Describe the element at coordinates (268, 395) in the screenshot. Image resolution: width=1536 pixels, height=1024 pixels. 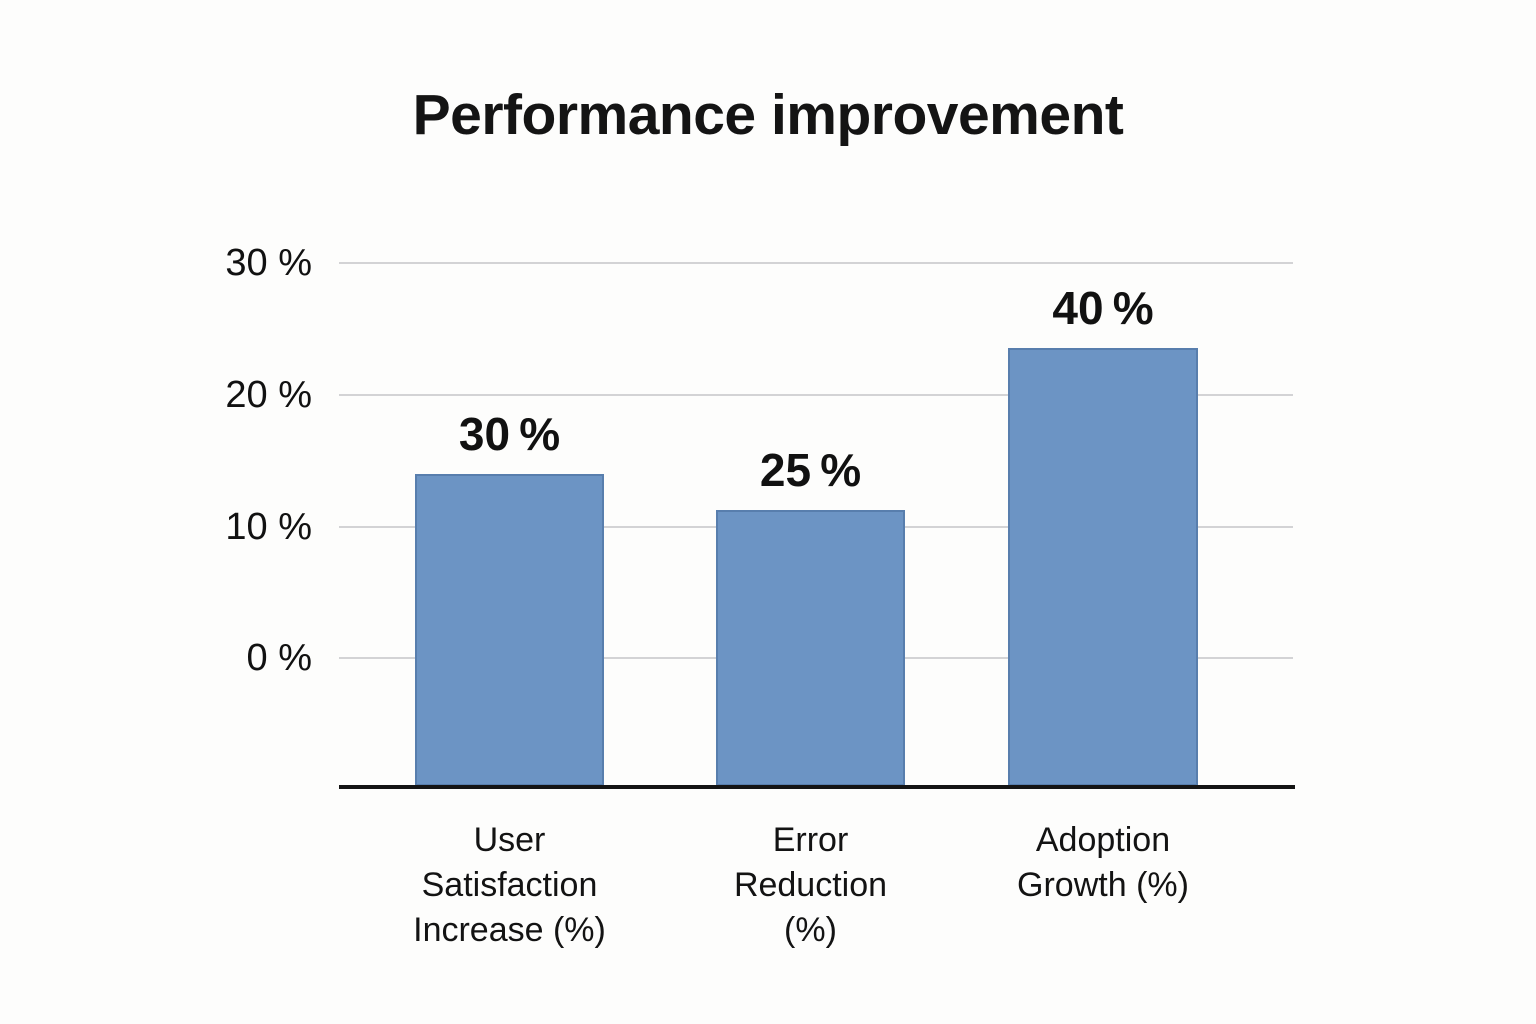
I see `y-axis-tick-label: 20 %` at that location.